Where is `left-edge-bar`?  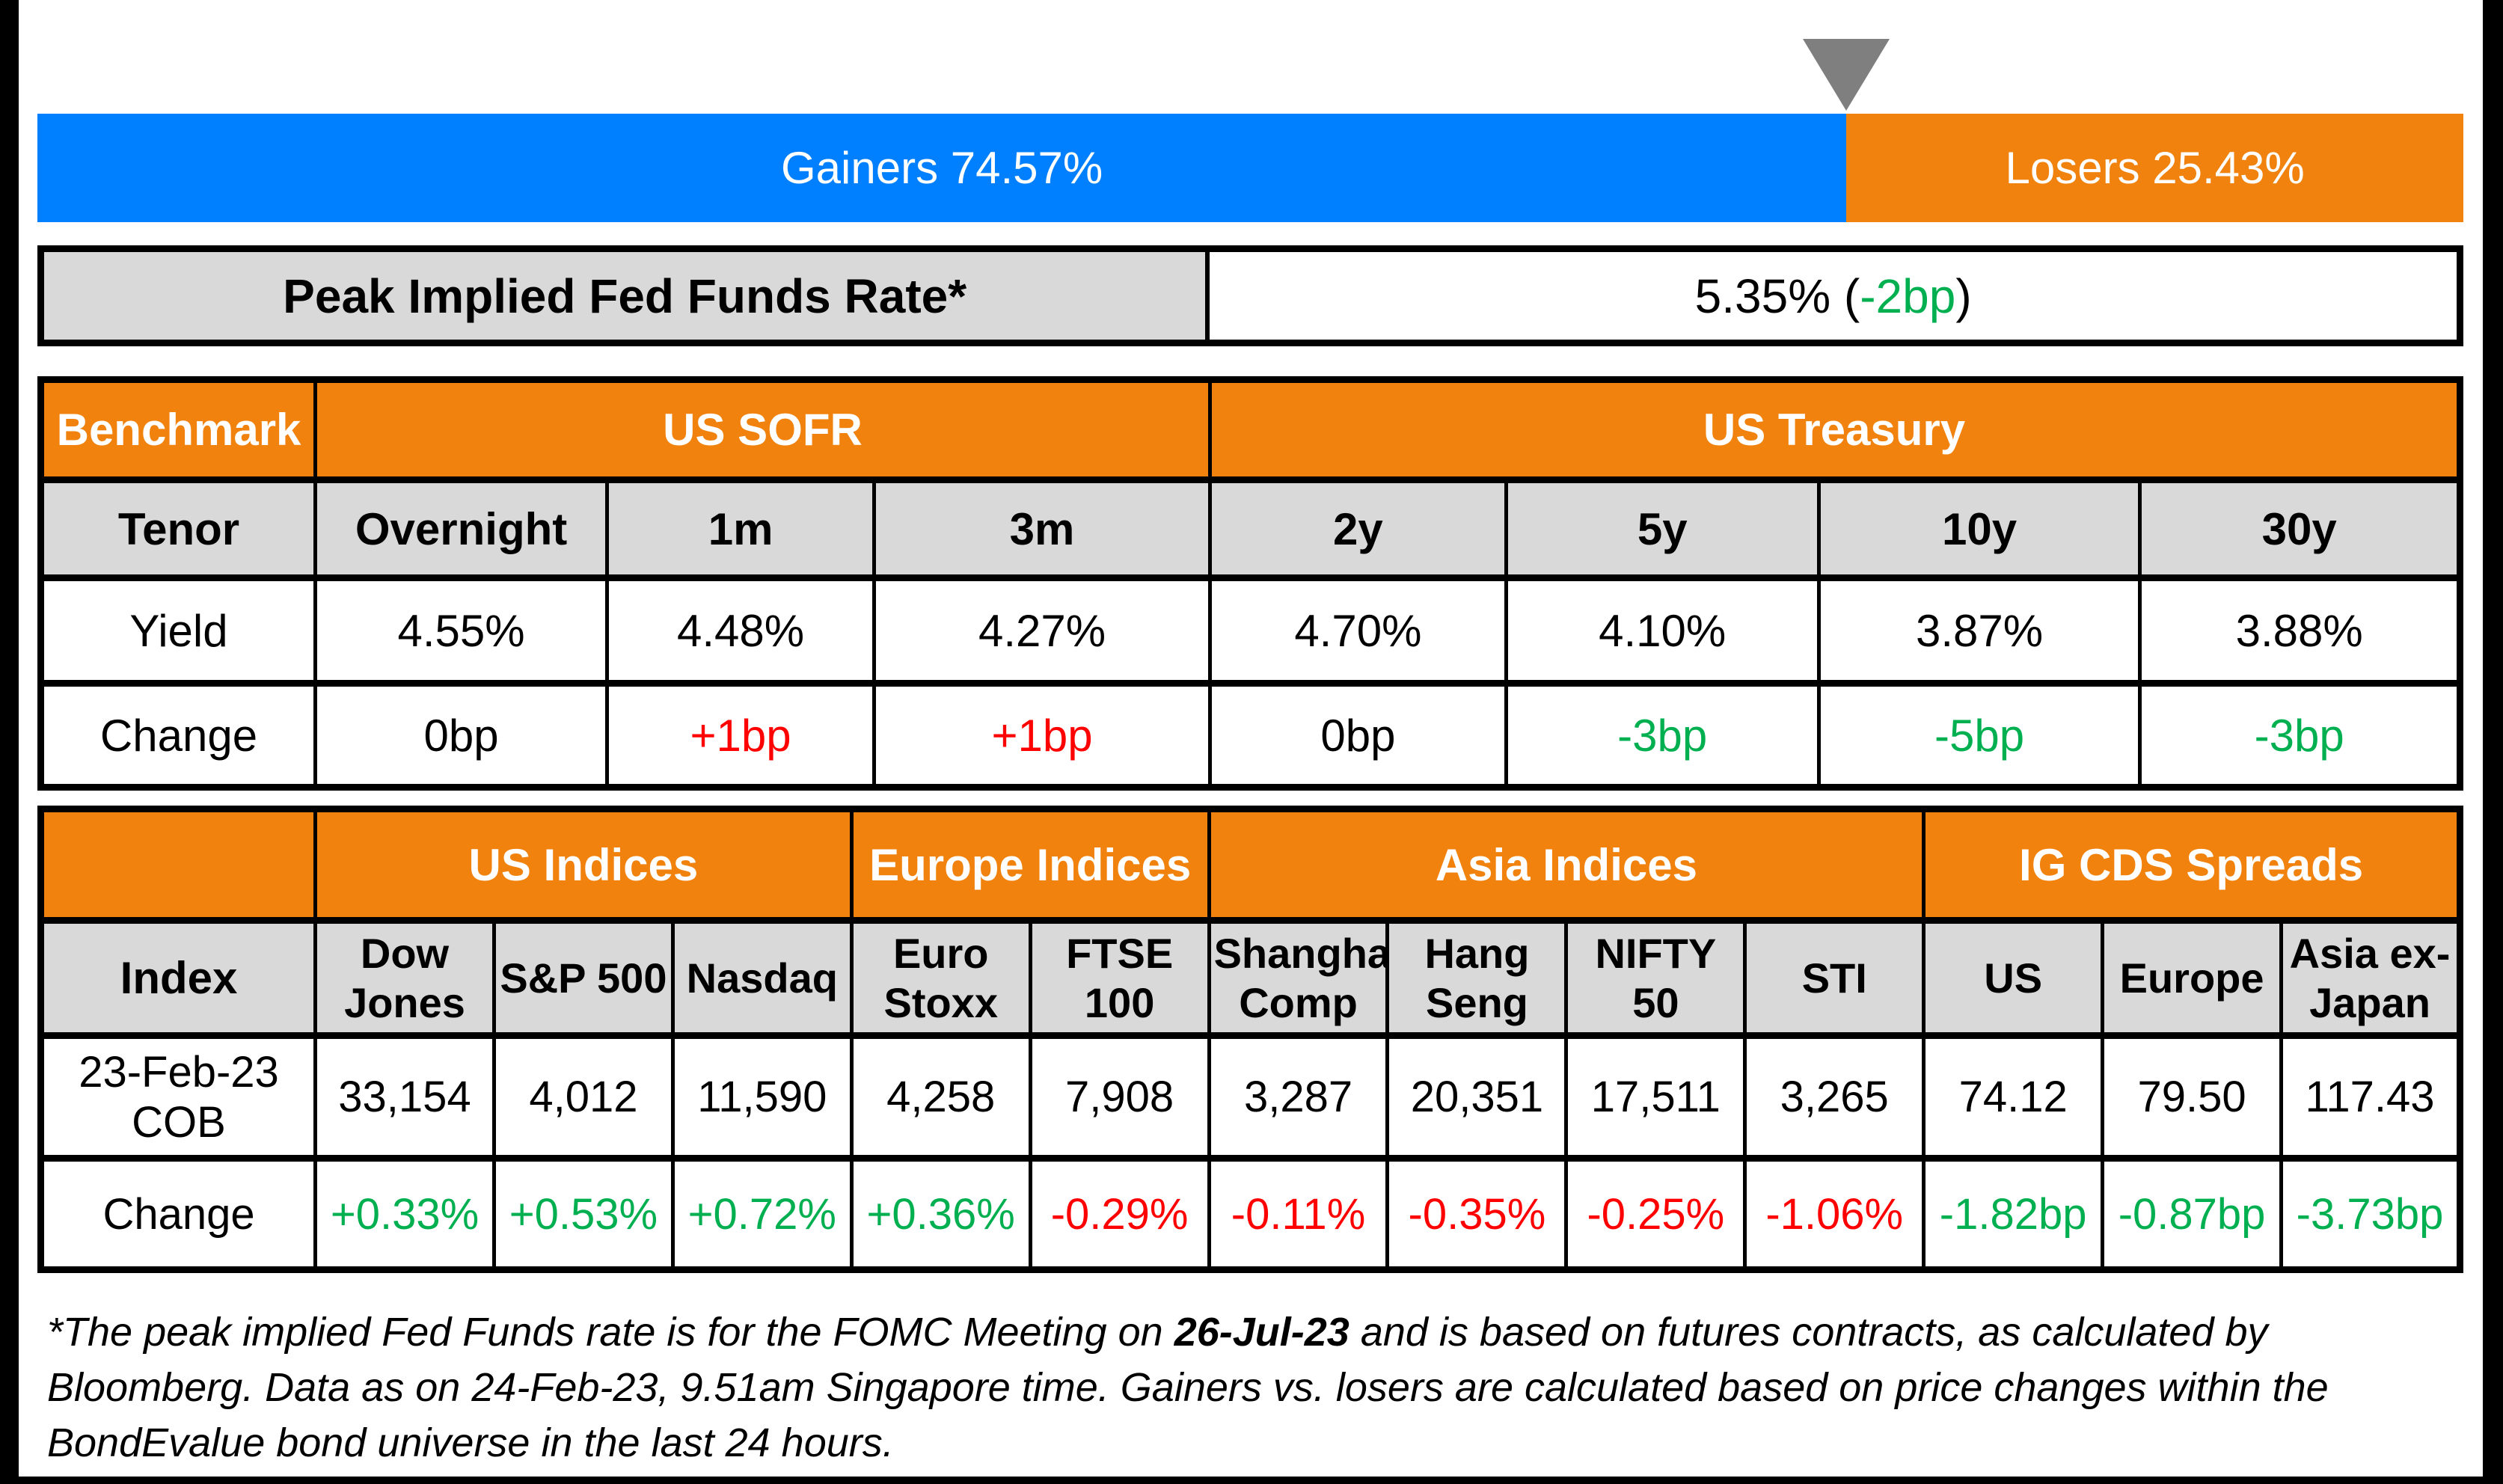
left-edge-bar is located at coordinates (9, 742).